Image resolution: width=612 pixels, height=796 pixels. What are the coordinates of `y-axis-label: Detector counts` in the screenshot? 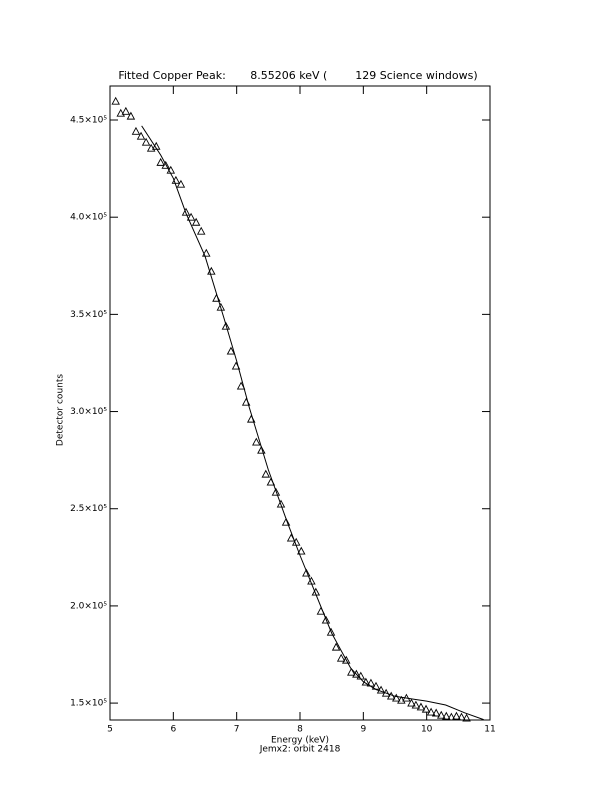 It's located at (61, 410).